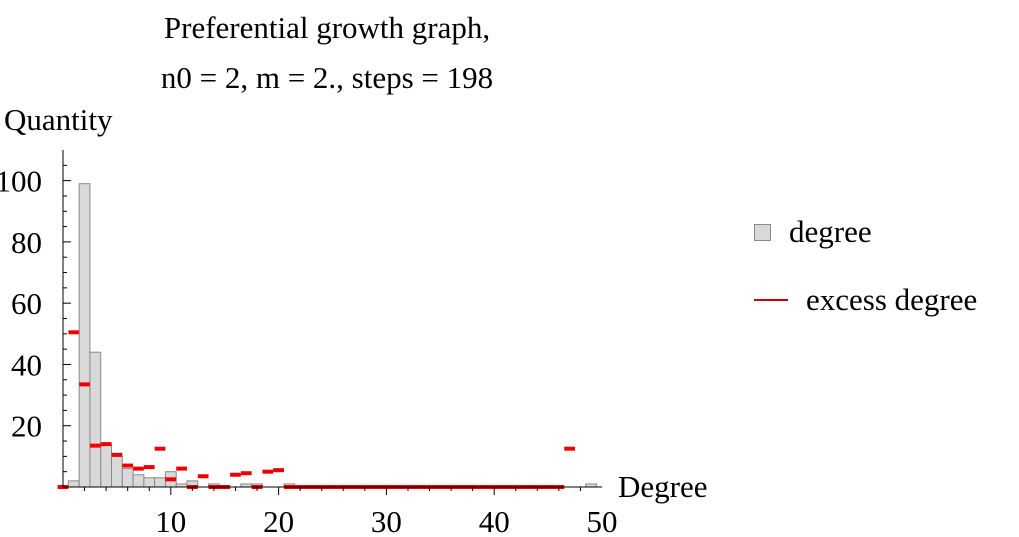  I want to click on legend-item-excess-degree: excess degree, so click(865, 300).